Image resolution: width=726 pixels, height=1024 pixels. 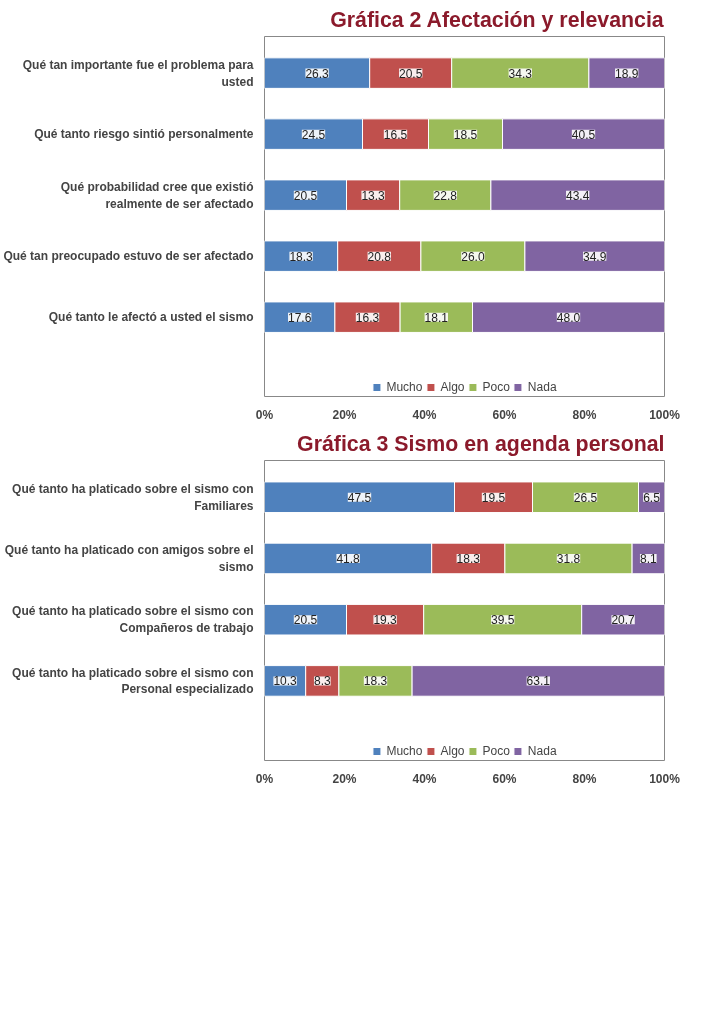 I want to click on data-label: 39.5, so click(x=503, y=620).